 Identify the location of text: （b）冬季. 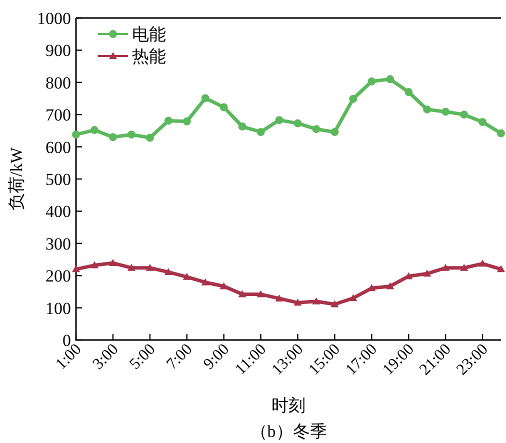
(288, 431).